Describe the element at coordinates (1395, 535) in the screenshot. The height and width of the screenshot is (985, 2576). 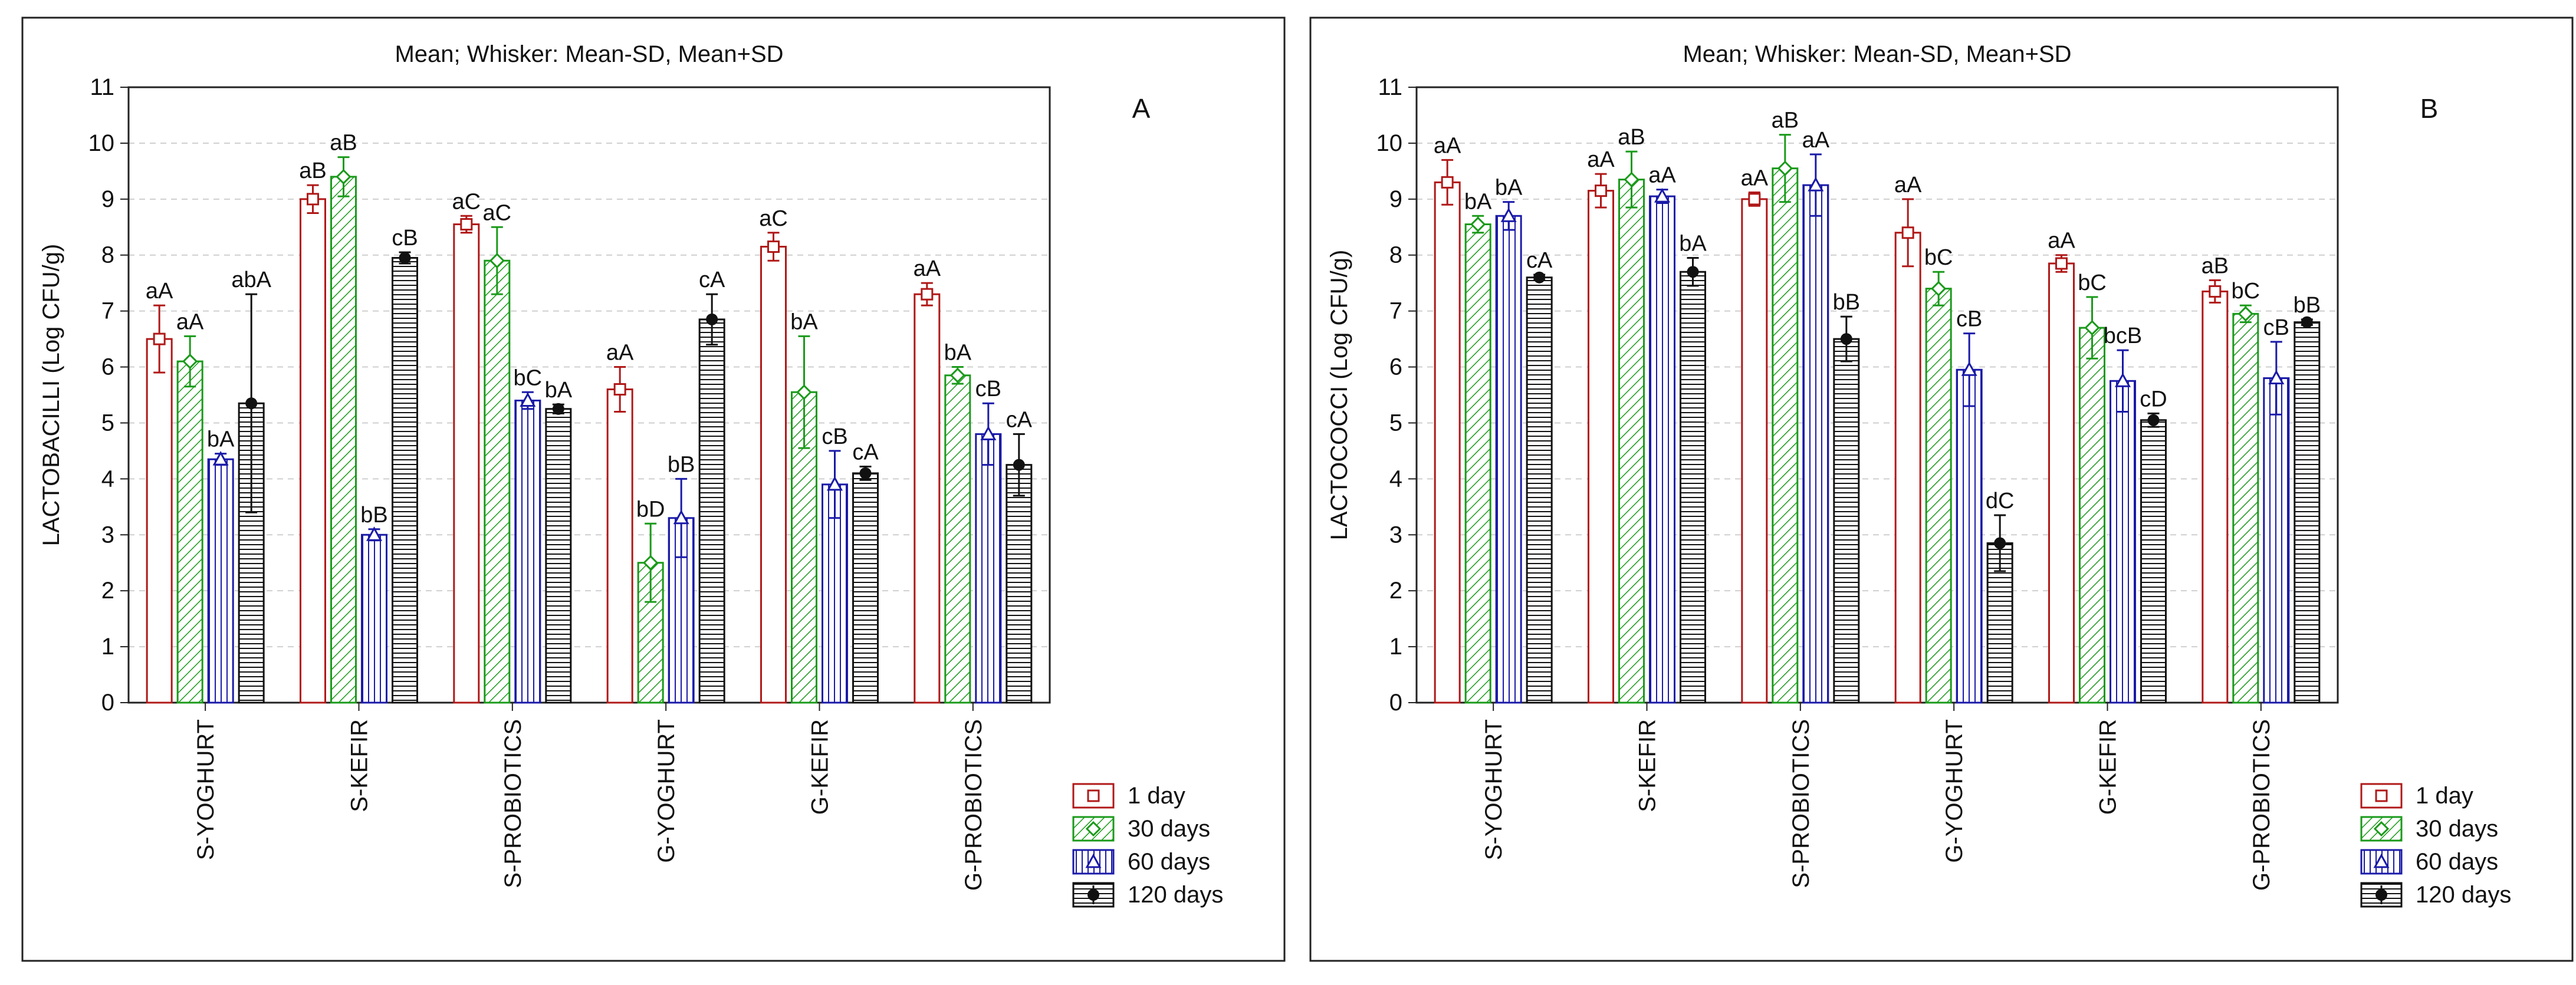
I see `y-tick-label: 3` at that location.